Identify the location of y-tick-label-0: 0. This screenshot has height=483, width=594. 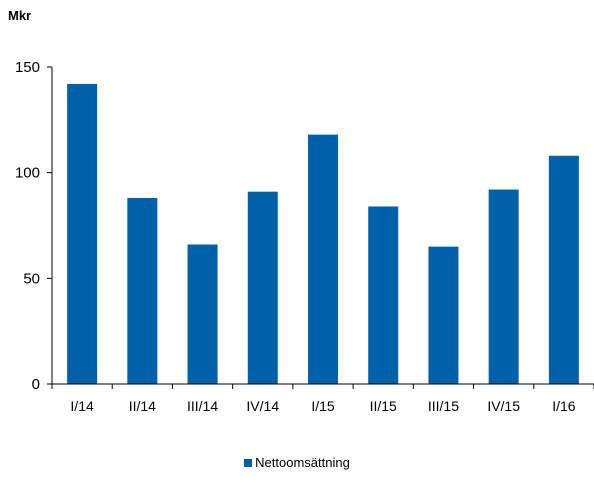
(36, 384).